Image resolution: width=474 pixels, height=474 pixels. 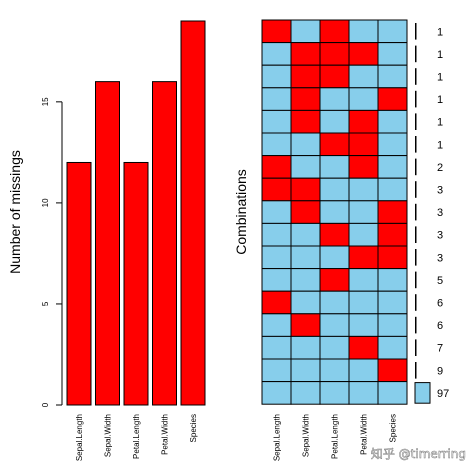 What do you see at coordinates (440, 349) in the screenshot?
I see `combination-count: 7` at bounding box center [440, 349].